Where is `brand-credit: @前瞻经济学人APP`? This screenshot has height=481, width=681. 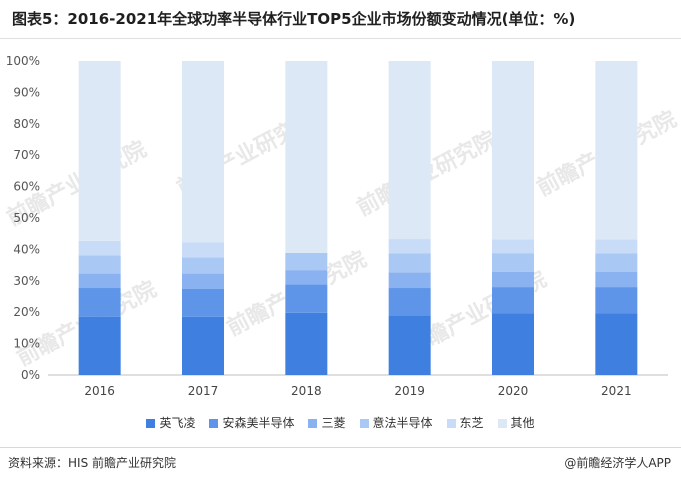 brand-credit: @前瞻经济学人APP is located at coordinates (617, 463).